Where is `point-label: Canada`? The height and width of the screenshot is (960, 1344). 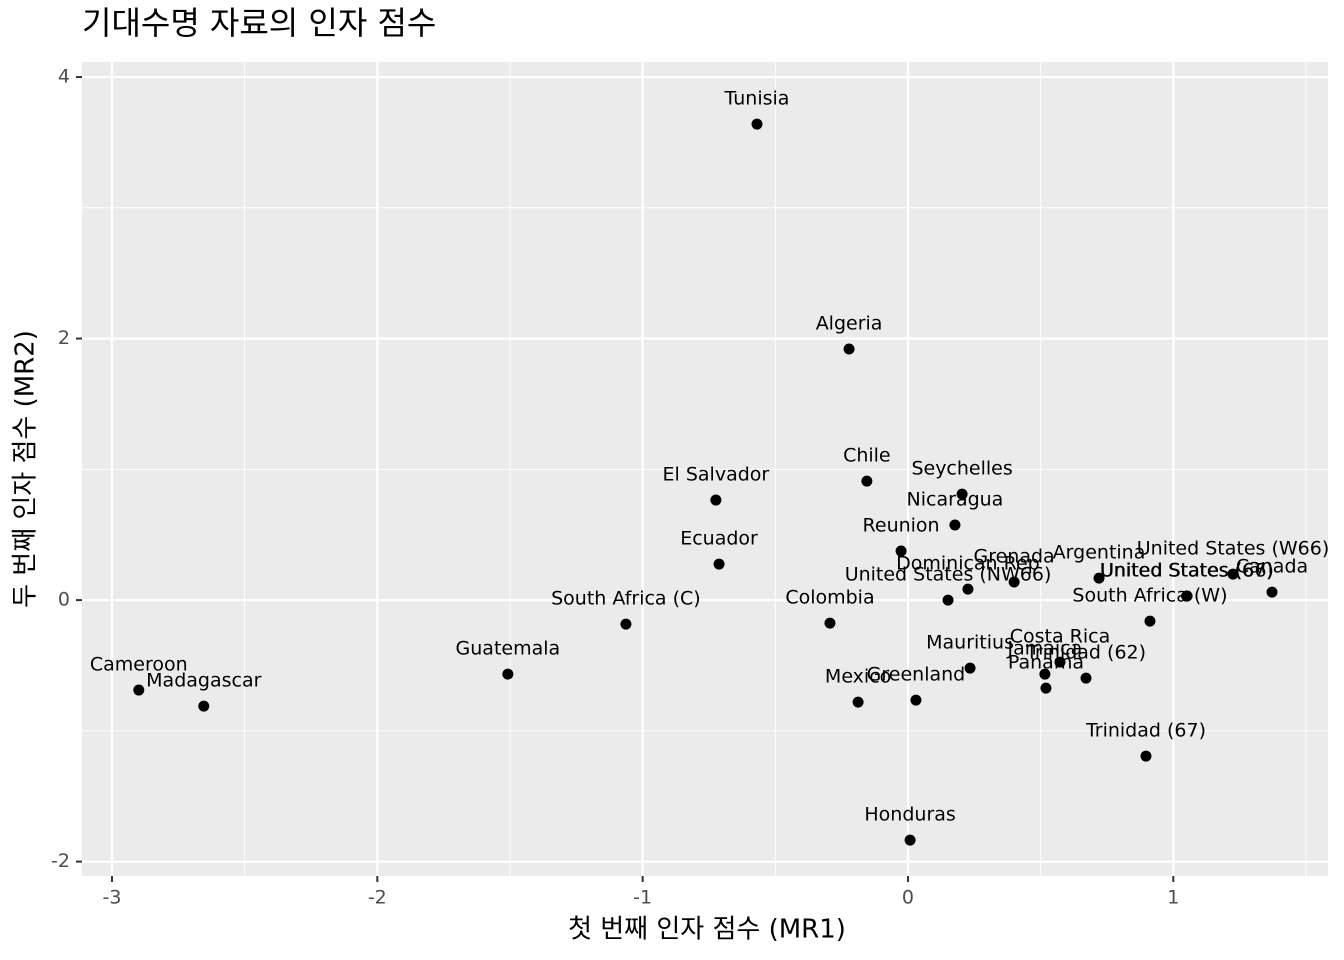
point-label: Canada is located at coordinates (1272, 567).